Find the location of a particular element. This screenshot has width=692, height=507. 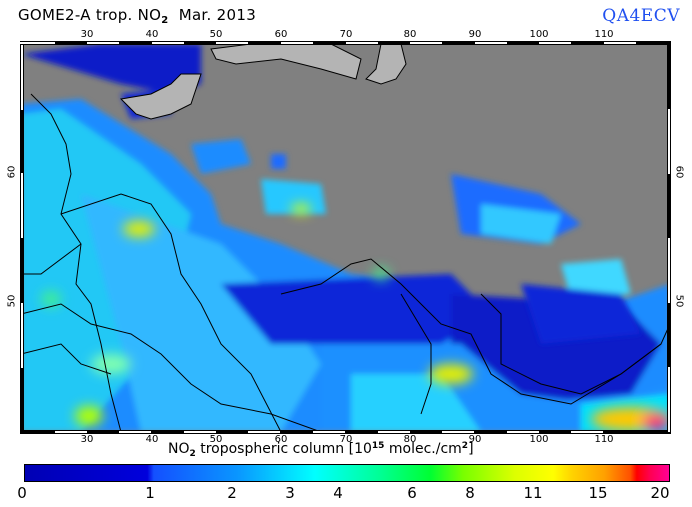

label-superscript: 15 is located at coordinates (378, 446).